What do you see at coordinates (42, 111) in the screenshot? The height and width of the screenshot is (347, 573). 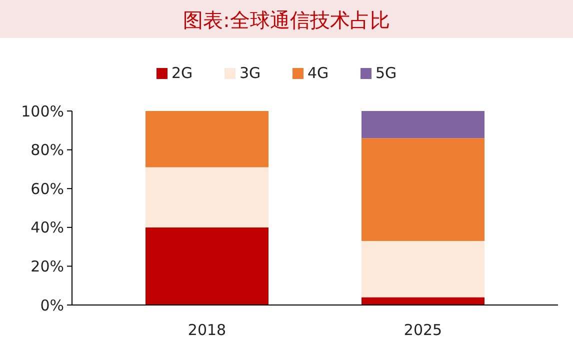 I see `y-tick-label: 100%` at bounding box center [42, 111].